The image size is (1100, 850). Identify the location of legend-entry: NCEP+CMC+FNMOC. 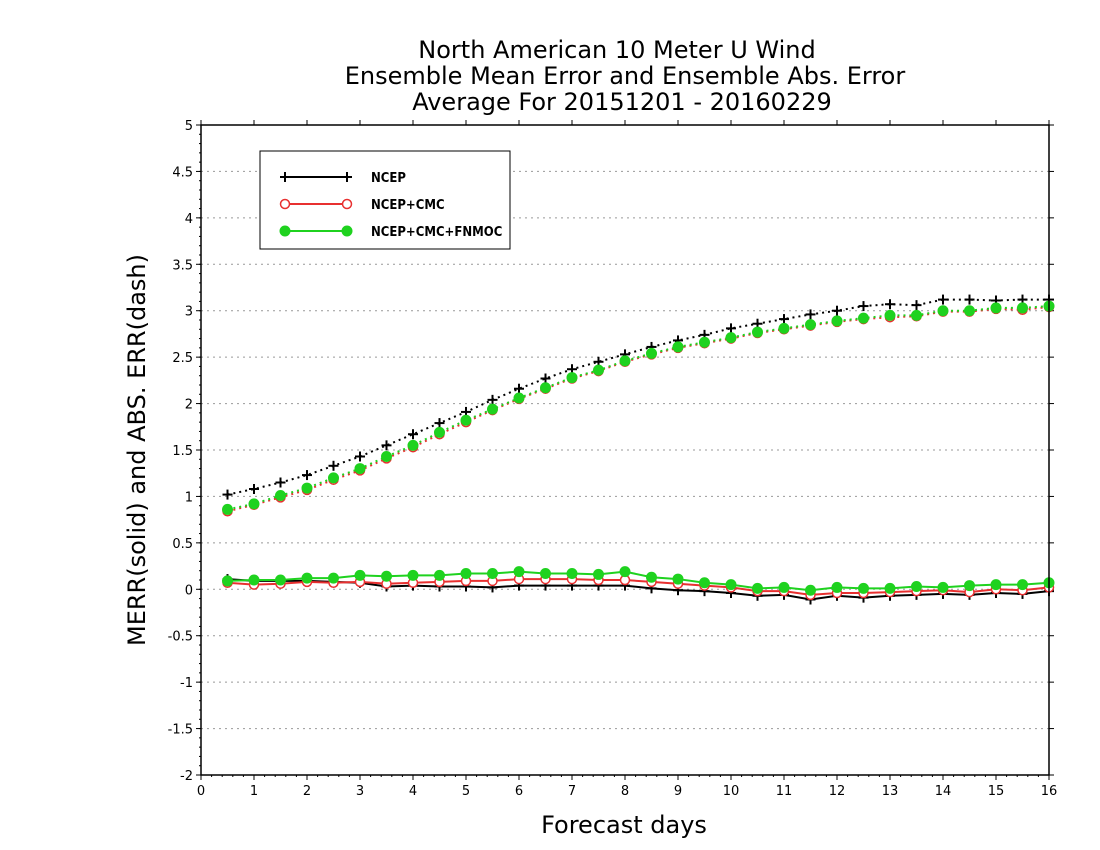
(390, 232).